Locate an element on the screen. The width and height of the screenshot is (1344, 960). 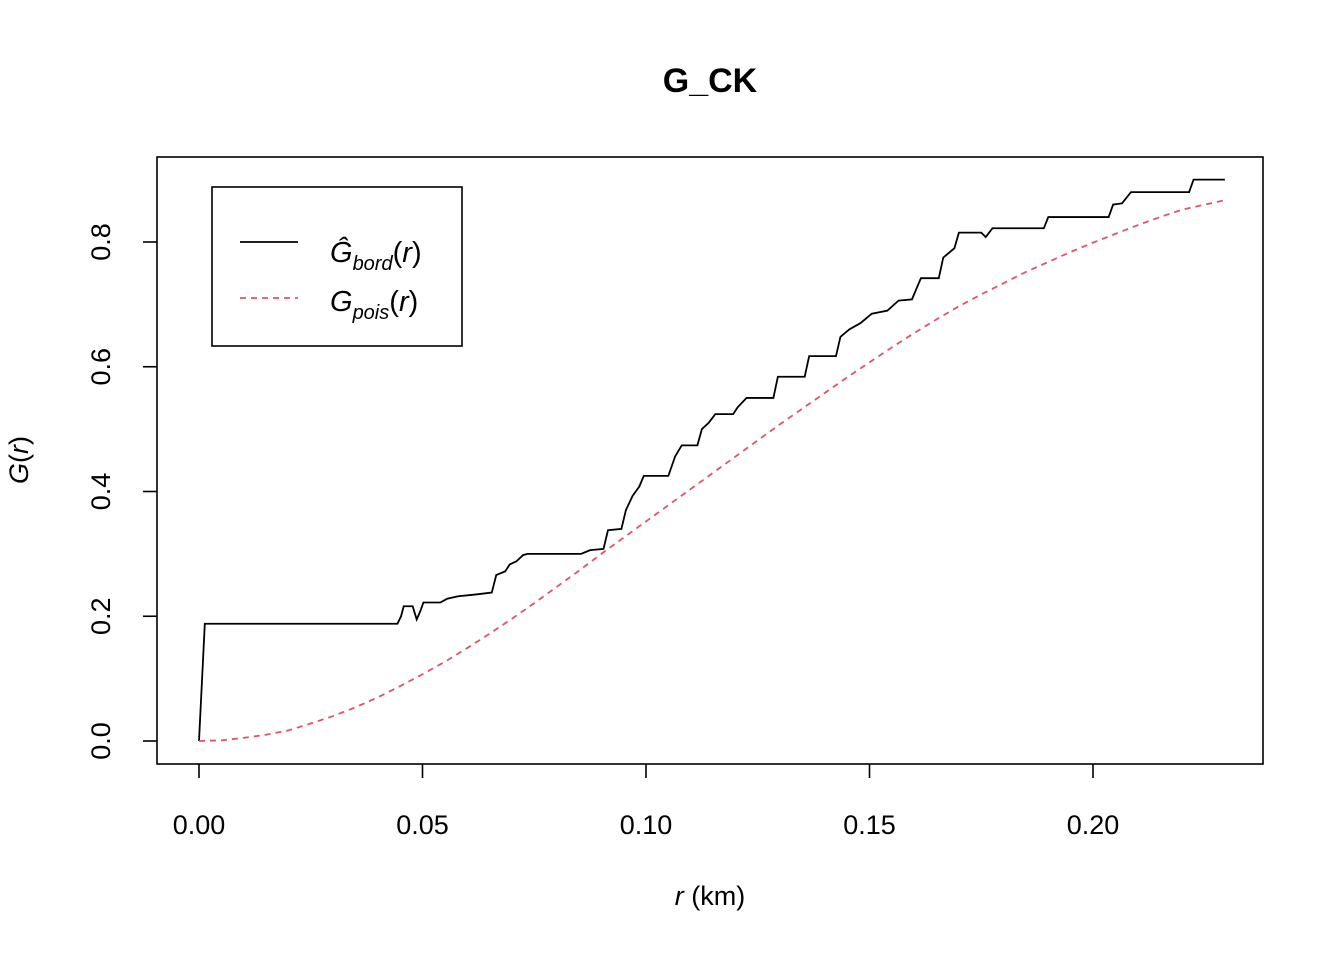
y-tick-label: 0.2 is located at coordinates (101, 616).